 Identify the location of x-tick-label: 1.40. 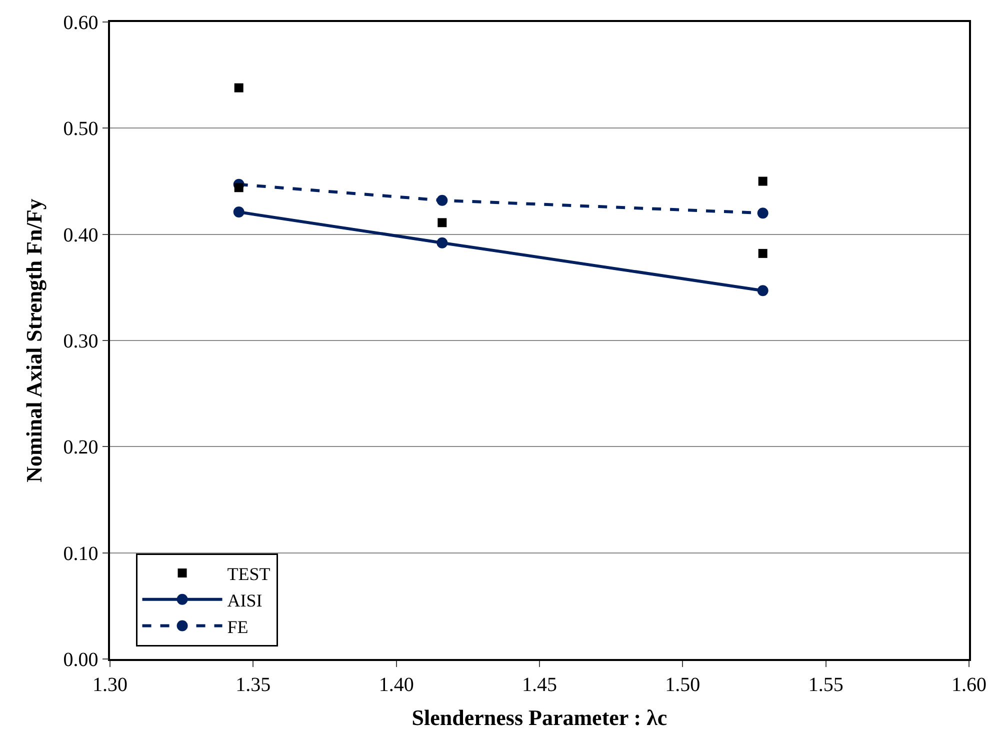
(396, 685).